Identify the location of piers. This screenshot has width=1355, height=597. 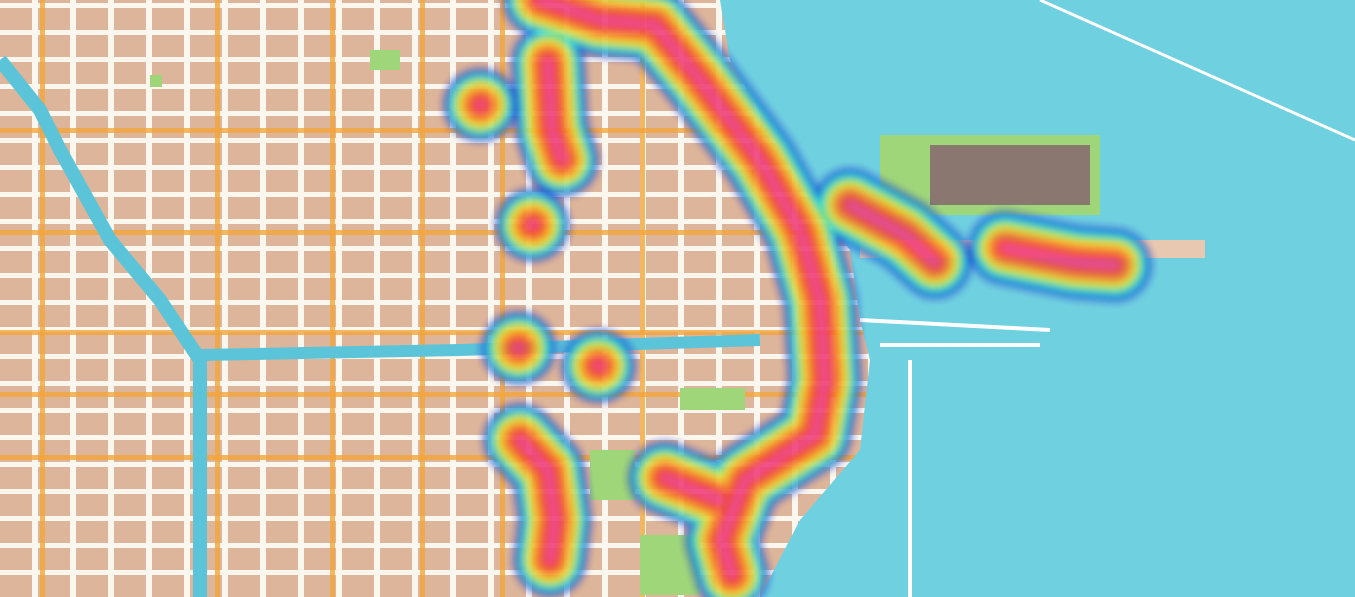
(955, 457).